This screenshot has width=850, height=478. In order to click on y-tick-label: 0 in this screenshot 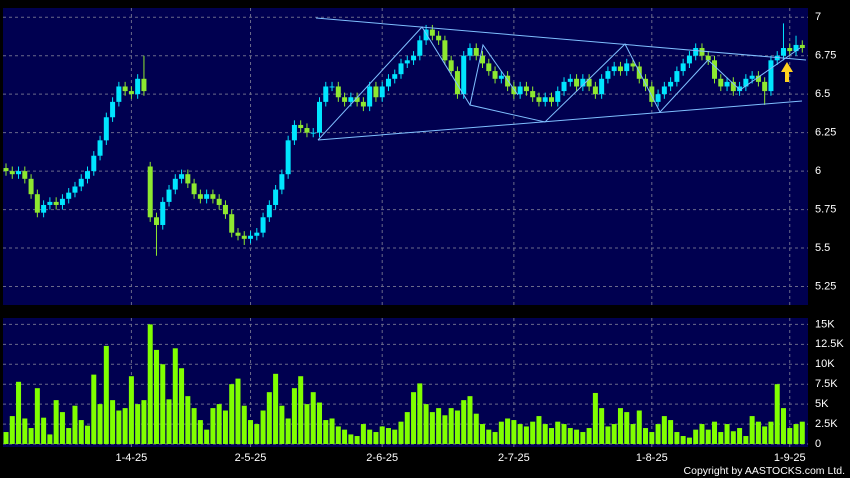, I will do `click(818, 444)`.